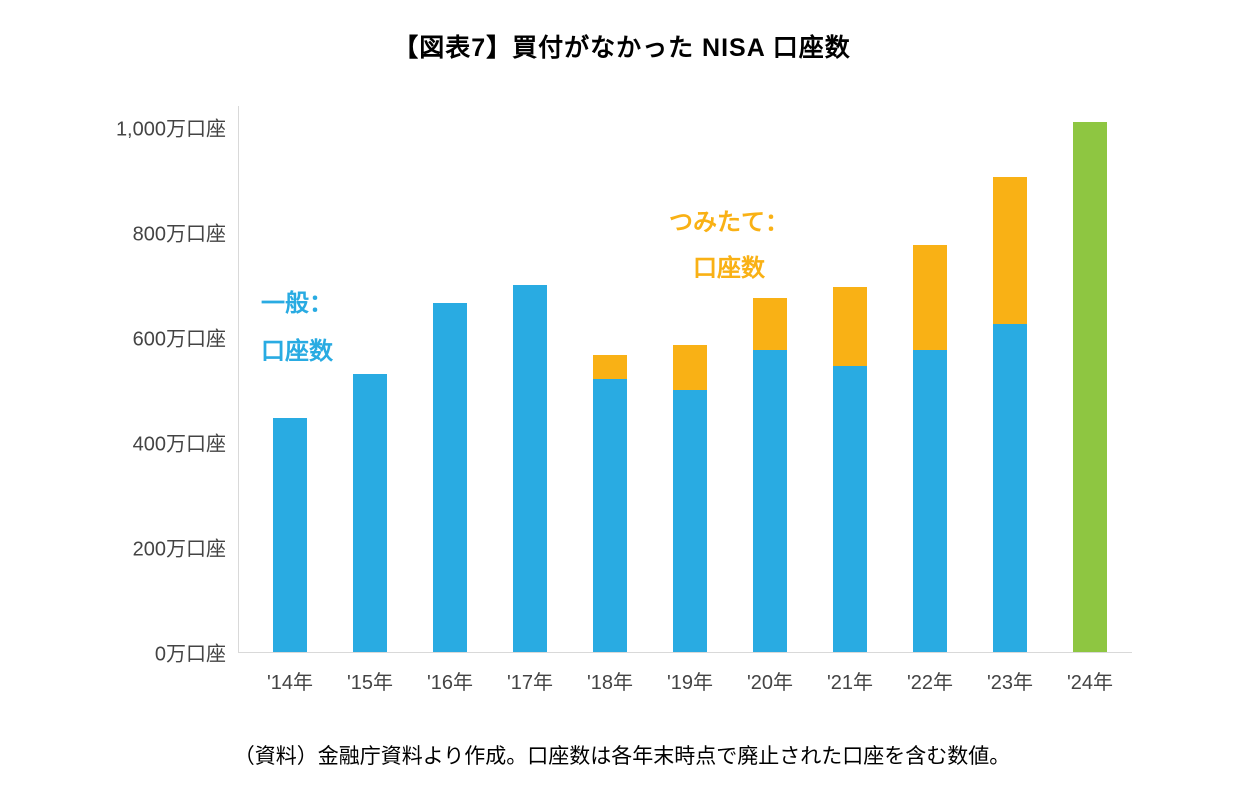 The image size is (1244, 800). Describe the element at coordinates (530, 683) in the screenshot. I see `x-tick-label-17: '17年` at that location.